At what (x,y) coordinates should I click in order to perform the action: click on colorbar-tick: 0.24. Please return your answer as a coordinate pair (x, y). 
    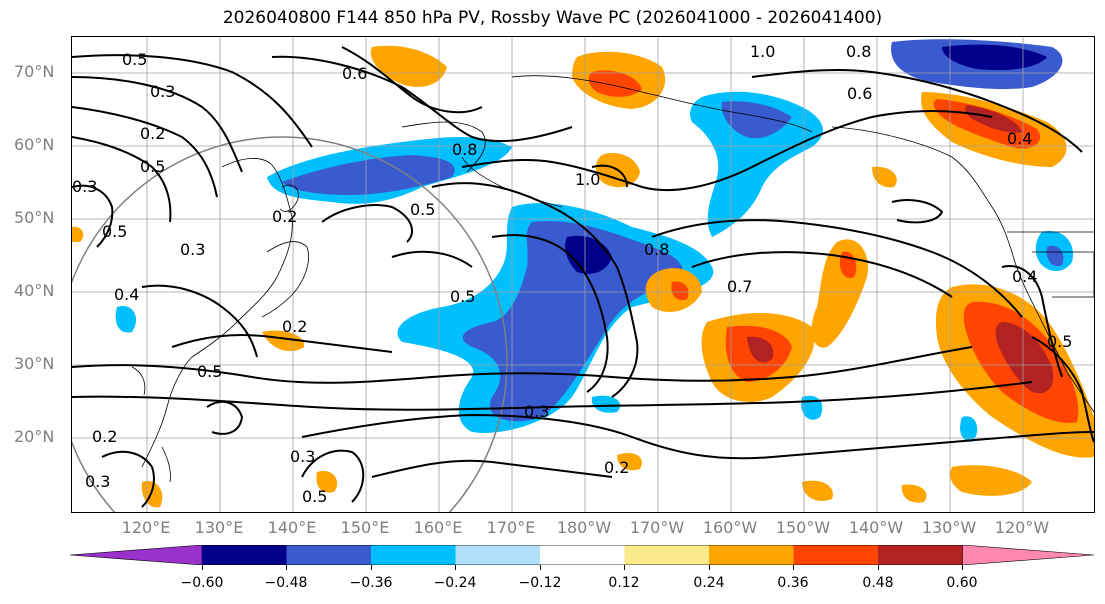
    Looking at the image, I should click on (709, 583).